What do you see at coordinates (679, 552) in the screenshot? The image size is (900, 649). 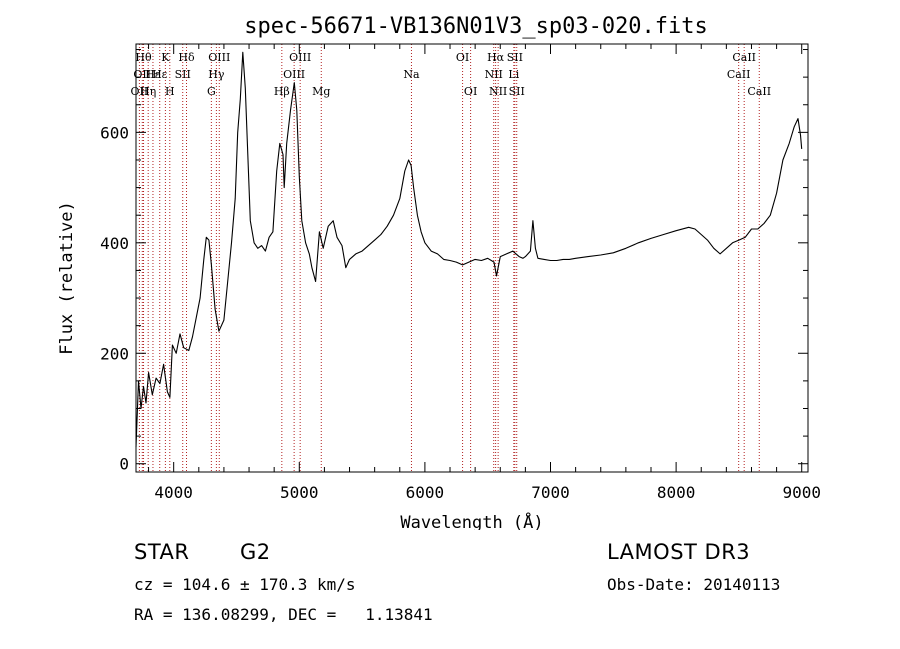 I see `survey-release: LAMOST DR3` at bounding box center [679, 552].